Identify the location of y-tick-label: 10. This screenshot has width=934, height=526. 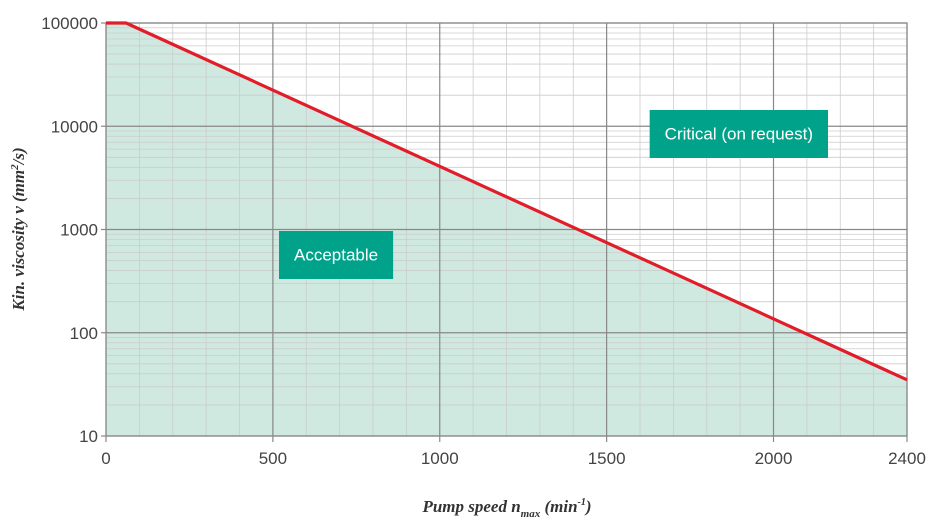
(88, 436).